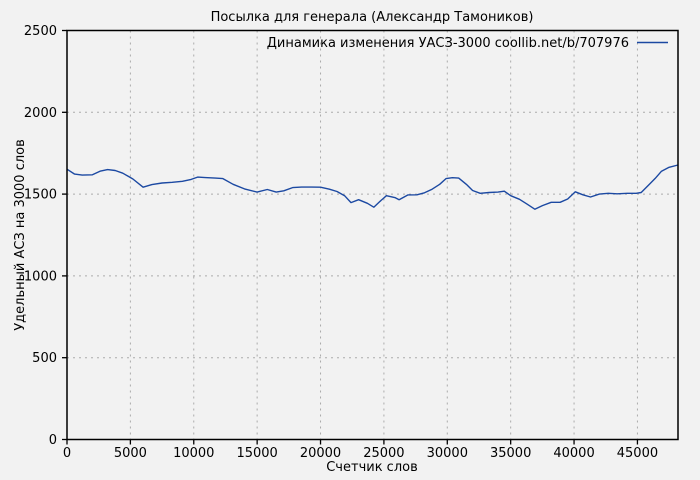 This screenshot has width=700, height=480. Describe the element at coordinates (510, 453) in the screenshot. I see `x-tick-label: 35000` at that location.